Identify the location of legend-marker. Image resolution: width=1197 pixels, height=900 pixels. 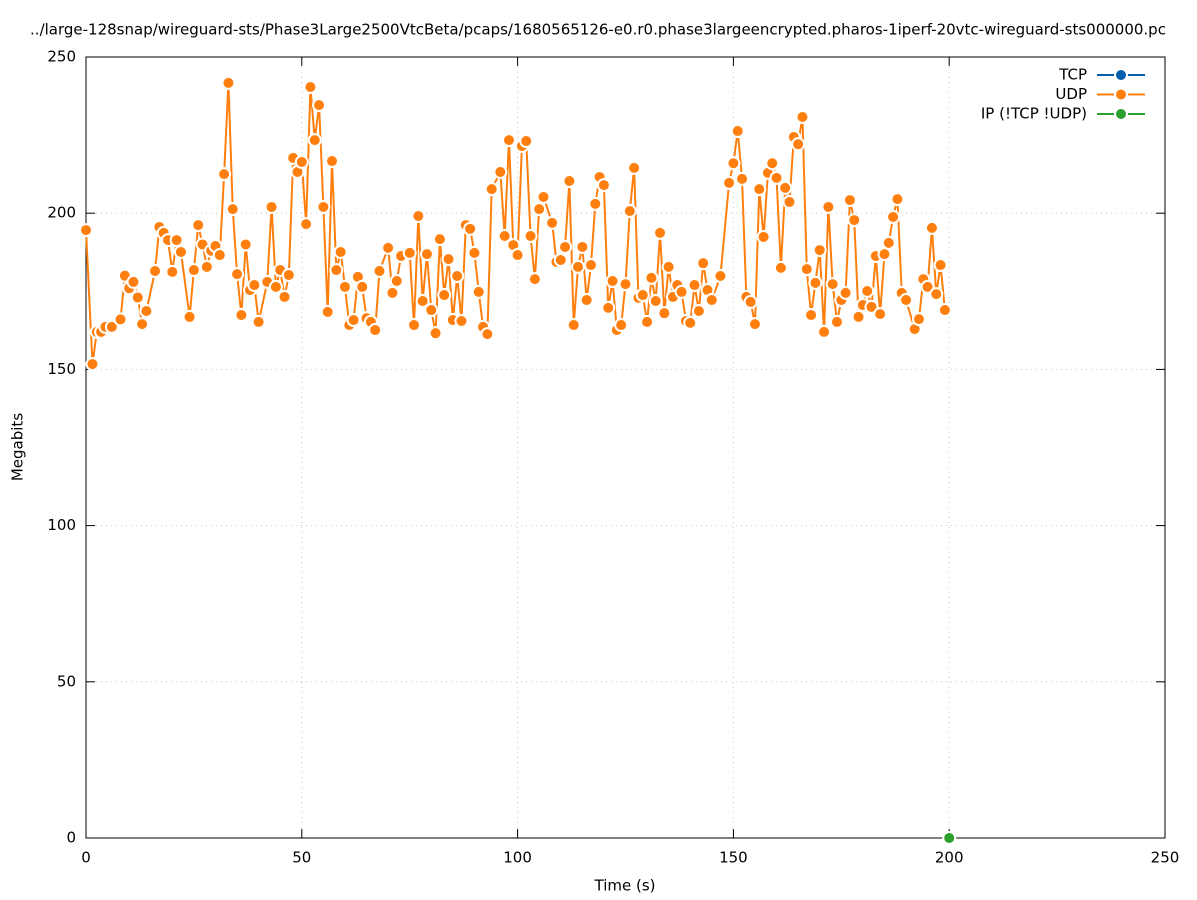
(1121, 114).